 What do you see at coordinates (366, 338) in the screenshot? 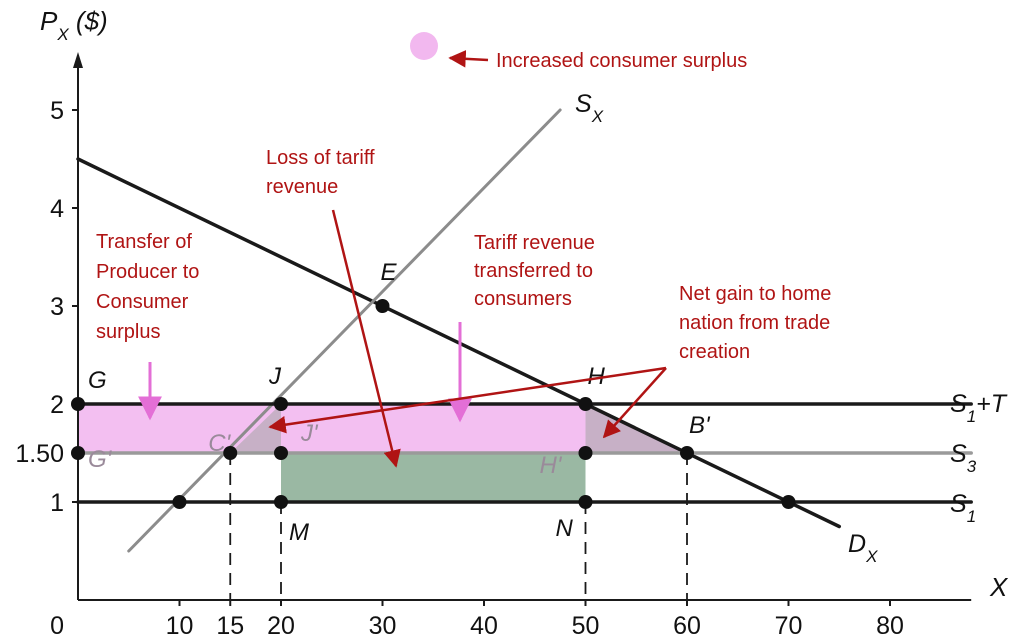
I see `arrow-loss-tariff` at bounding box center [366, 338].